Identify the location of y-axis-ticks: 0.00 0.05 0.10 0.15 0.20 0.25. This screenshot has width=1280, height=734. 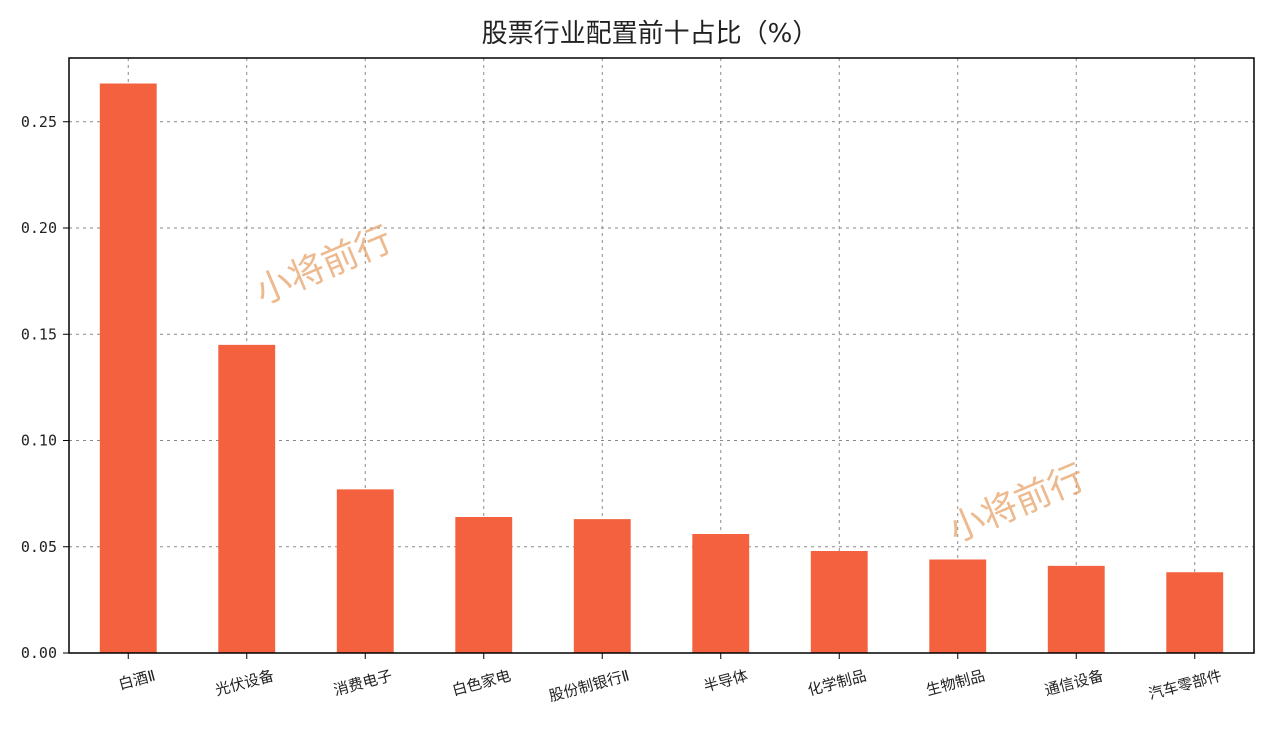
(45, 387).